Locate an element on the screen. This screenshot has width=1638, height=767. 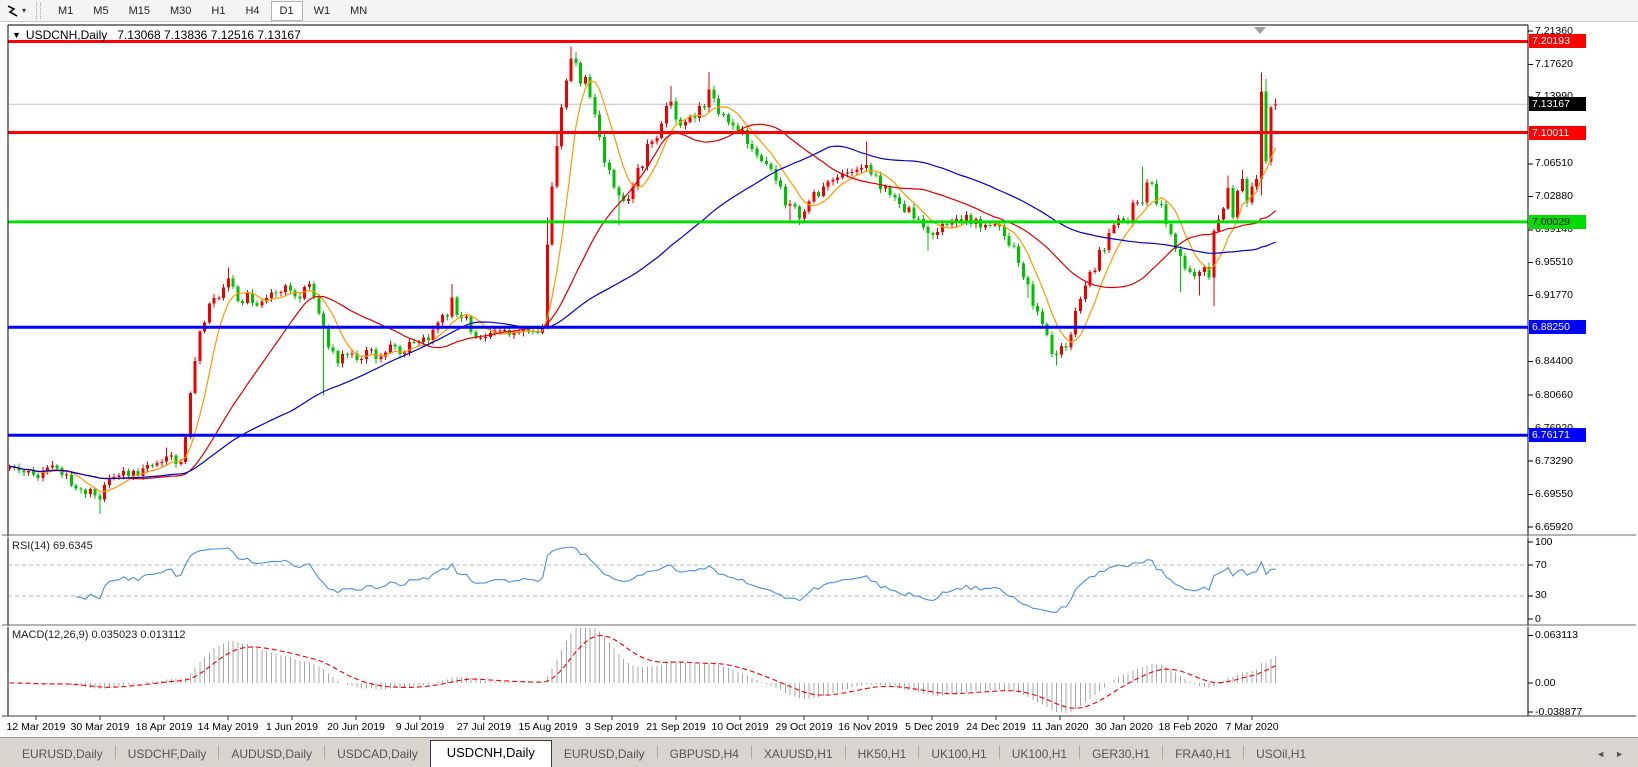
tab-scroll-arrows: ◄ ► is located at coordinates (1617, 758).